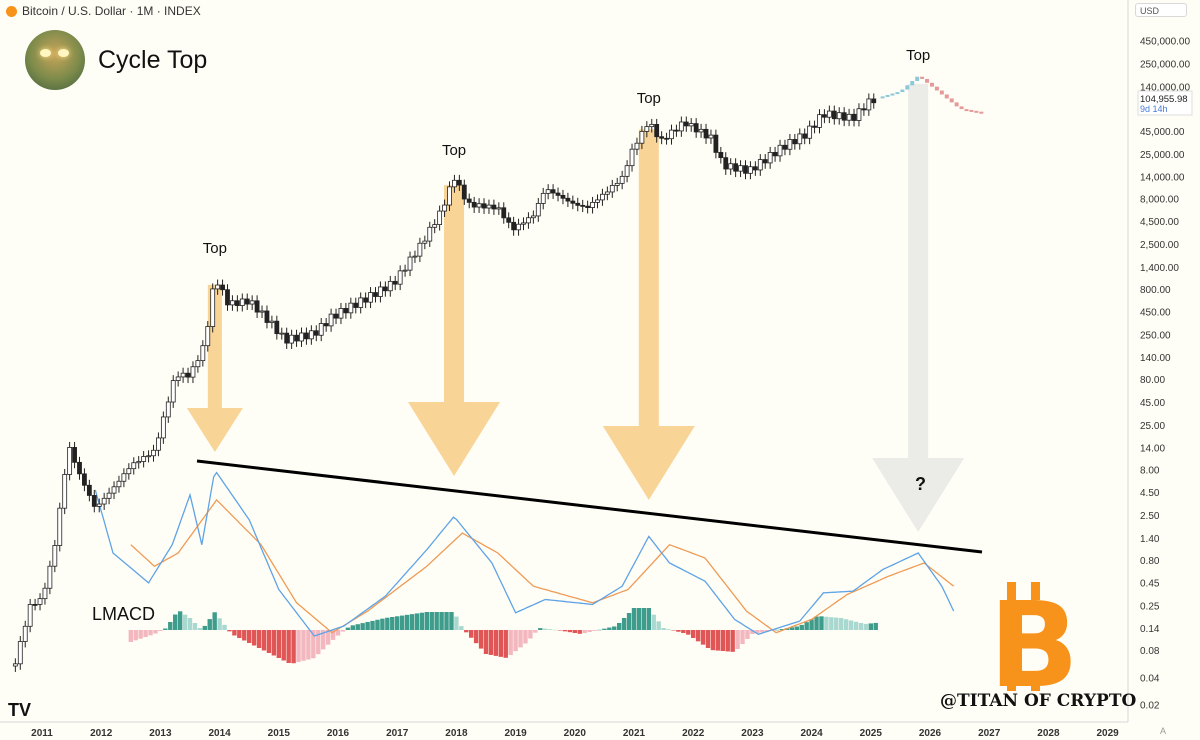  Describe the element at coordinates (338, 733) in the screenshot. I see `x-tick-label: 2016` at that location.